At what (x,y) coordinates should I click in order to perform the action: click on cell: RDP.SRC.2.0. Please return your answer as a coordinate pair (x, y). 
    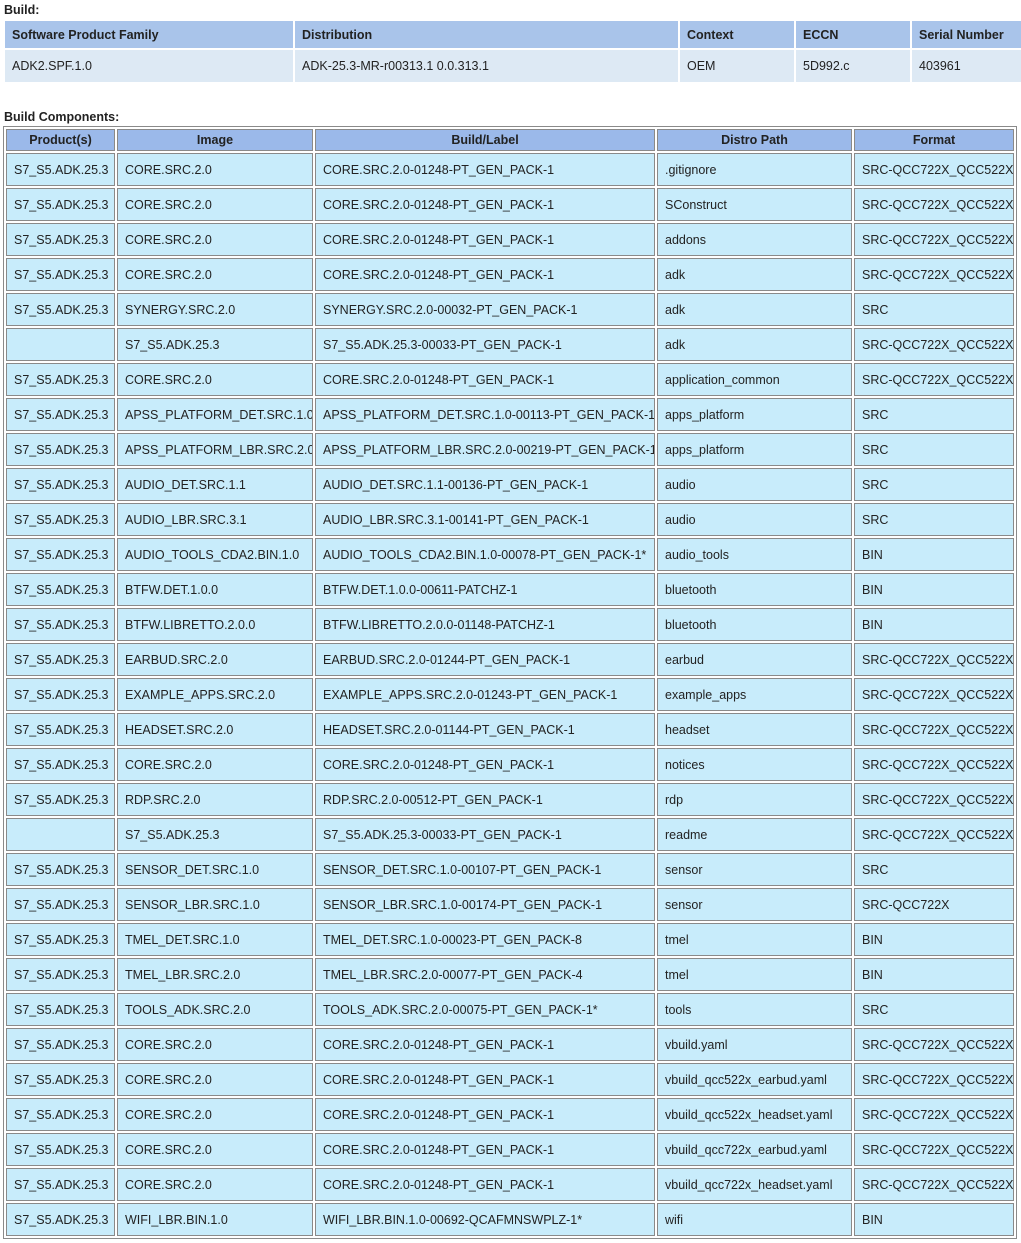
    Looking at the image, I should click on (215, 799).